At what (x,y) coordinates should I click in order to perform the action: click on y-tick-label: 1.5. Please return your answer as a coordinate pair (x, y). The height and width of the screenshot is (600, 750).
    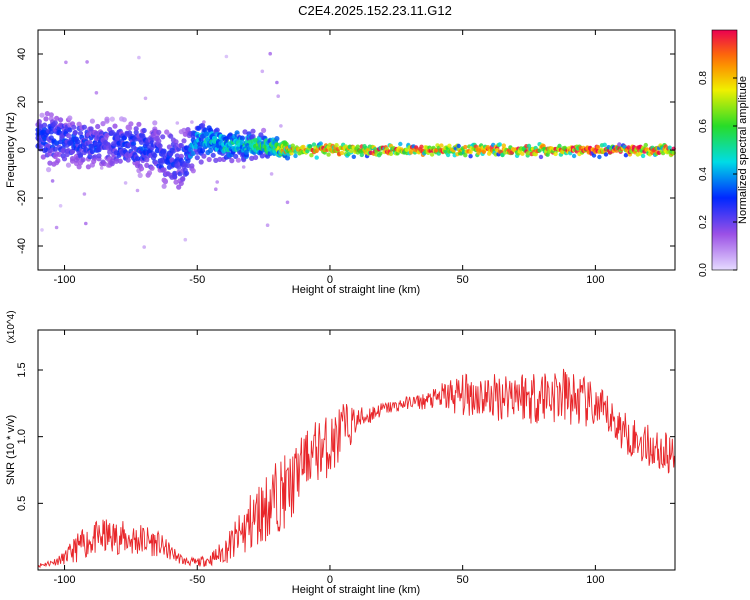
    Looking at the image, I should click on (22, 369).